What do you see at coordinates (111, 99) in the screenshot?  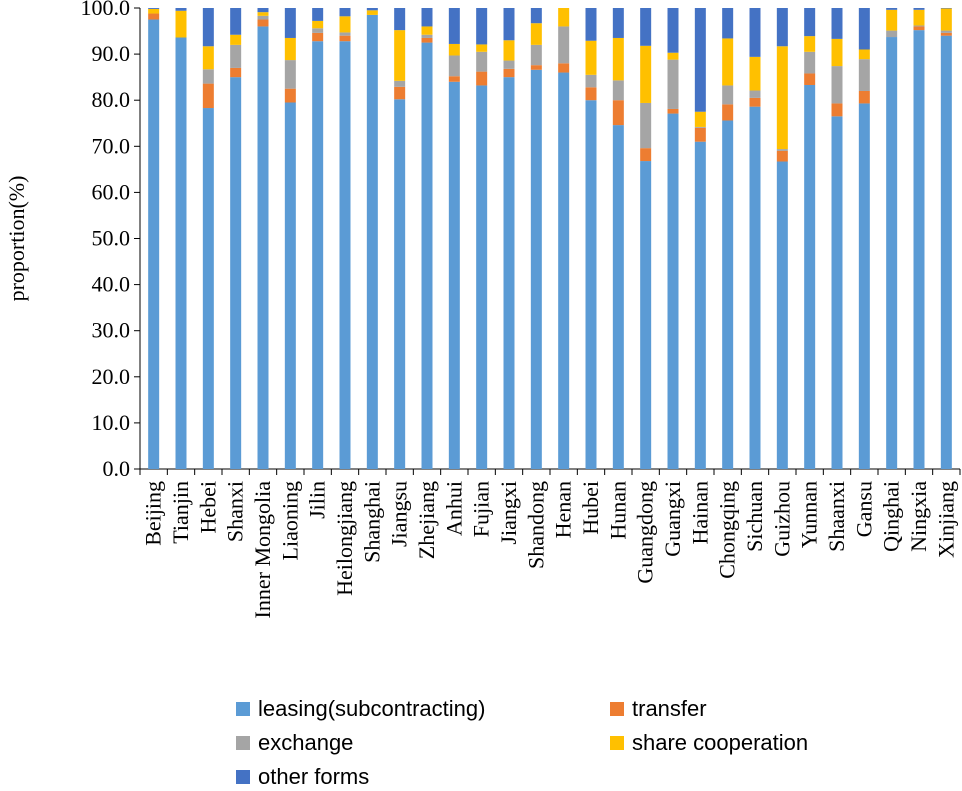 I see `y-tick-label: 80.0` at bounding box center [111, 99].